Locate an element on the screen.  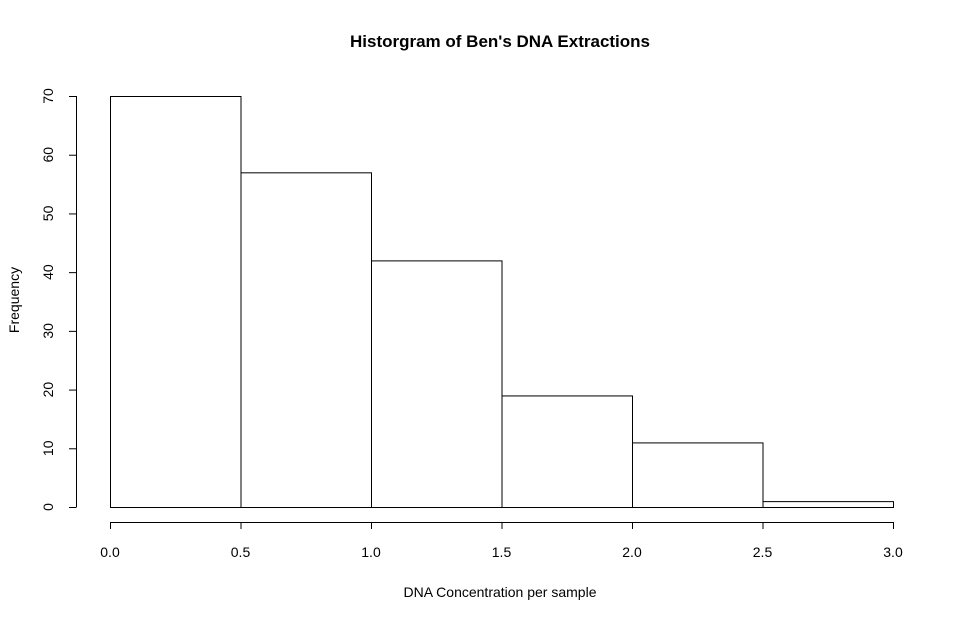
x-tick-label-4: 2.0 is located at coordinates (632, 552).